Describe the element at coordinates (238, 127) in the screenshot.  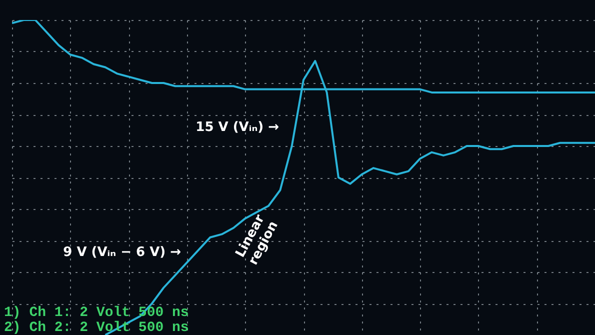
I see `annotation: 15 V (Vᵢₙ) →` at that location.